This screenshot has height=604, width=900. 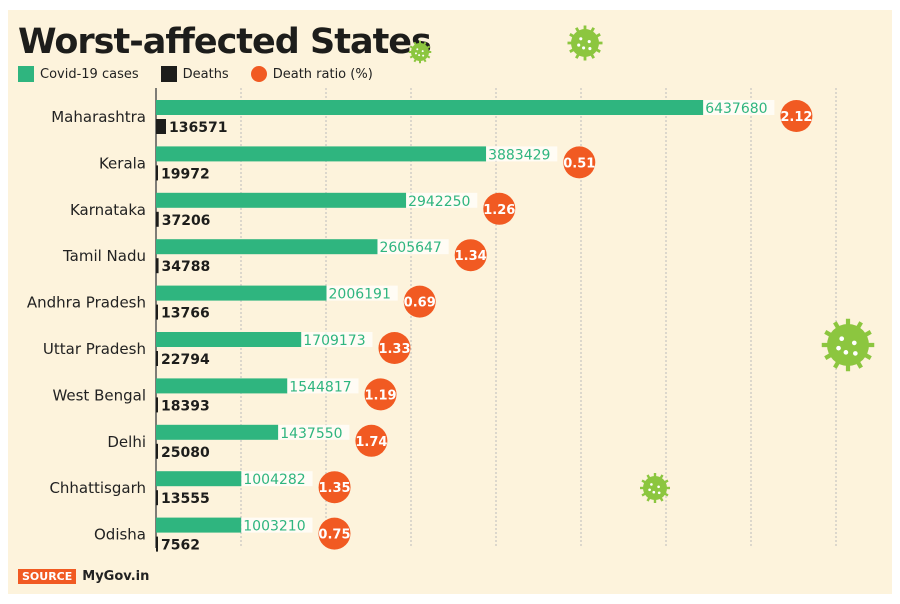 What do you see at coordinates (258, 74) in the screenshot?
I see `legend-swatch-ratio` at bounding box center [258, 74].